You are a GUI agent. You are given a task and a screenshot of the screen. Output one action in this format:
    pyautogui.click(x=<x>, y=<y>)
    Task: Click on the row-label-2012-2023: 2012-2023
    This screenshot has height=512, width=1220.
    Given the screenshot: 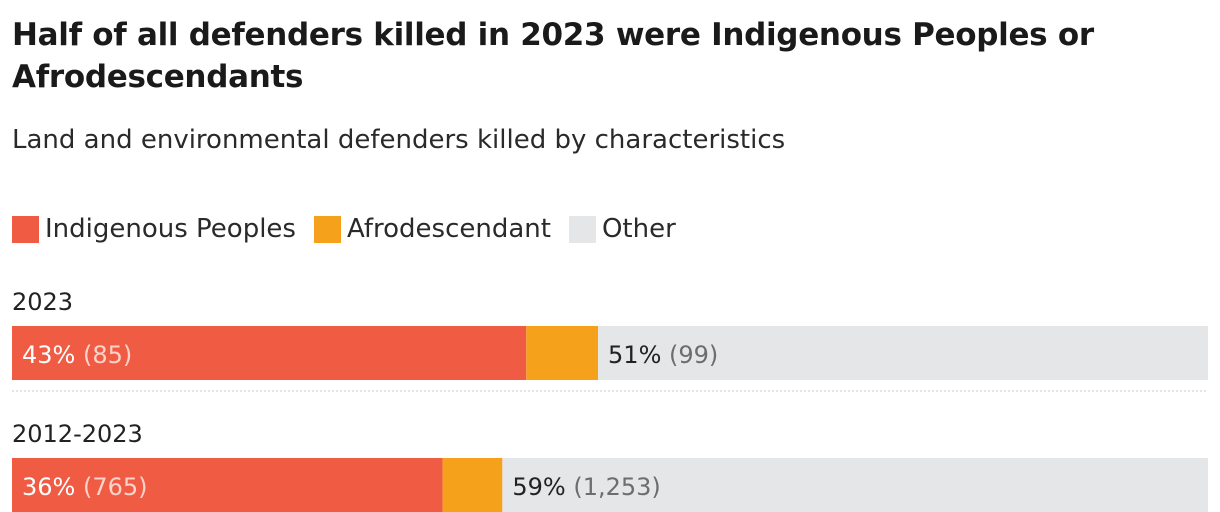 What is the action you would take?
    pyautogui.click(x=77, y=434)
    